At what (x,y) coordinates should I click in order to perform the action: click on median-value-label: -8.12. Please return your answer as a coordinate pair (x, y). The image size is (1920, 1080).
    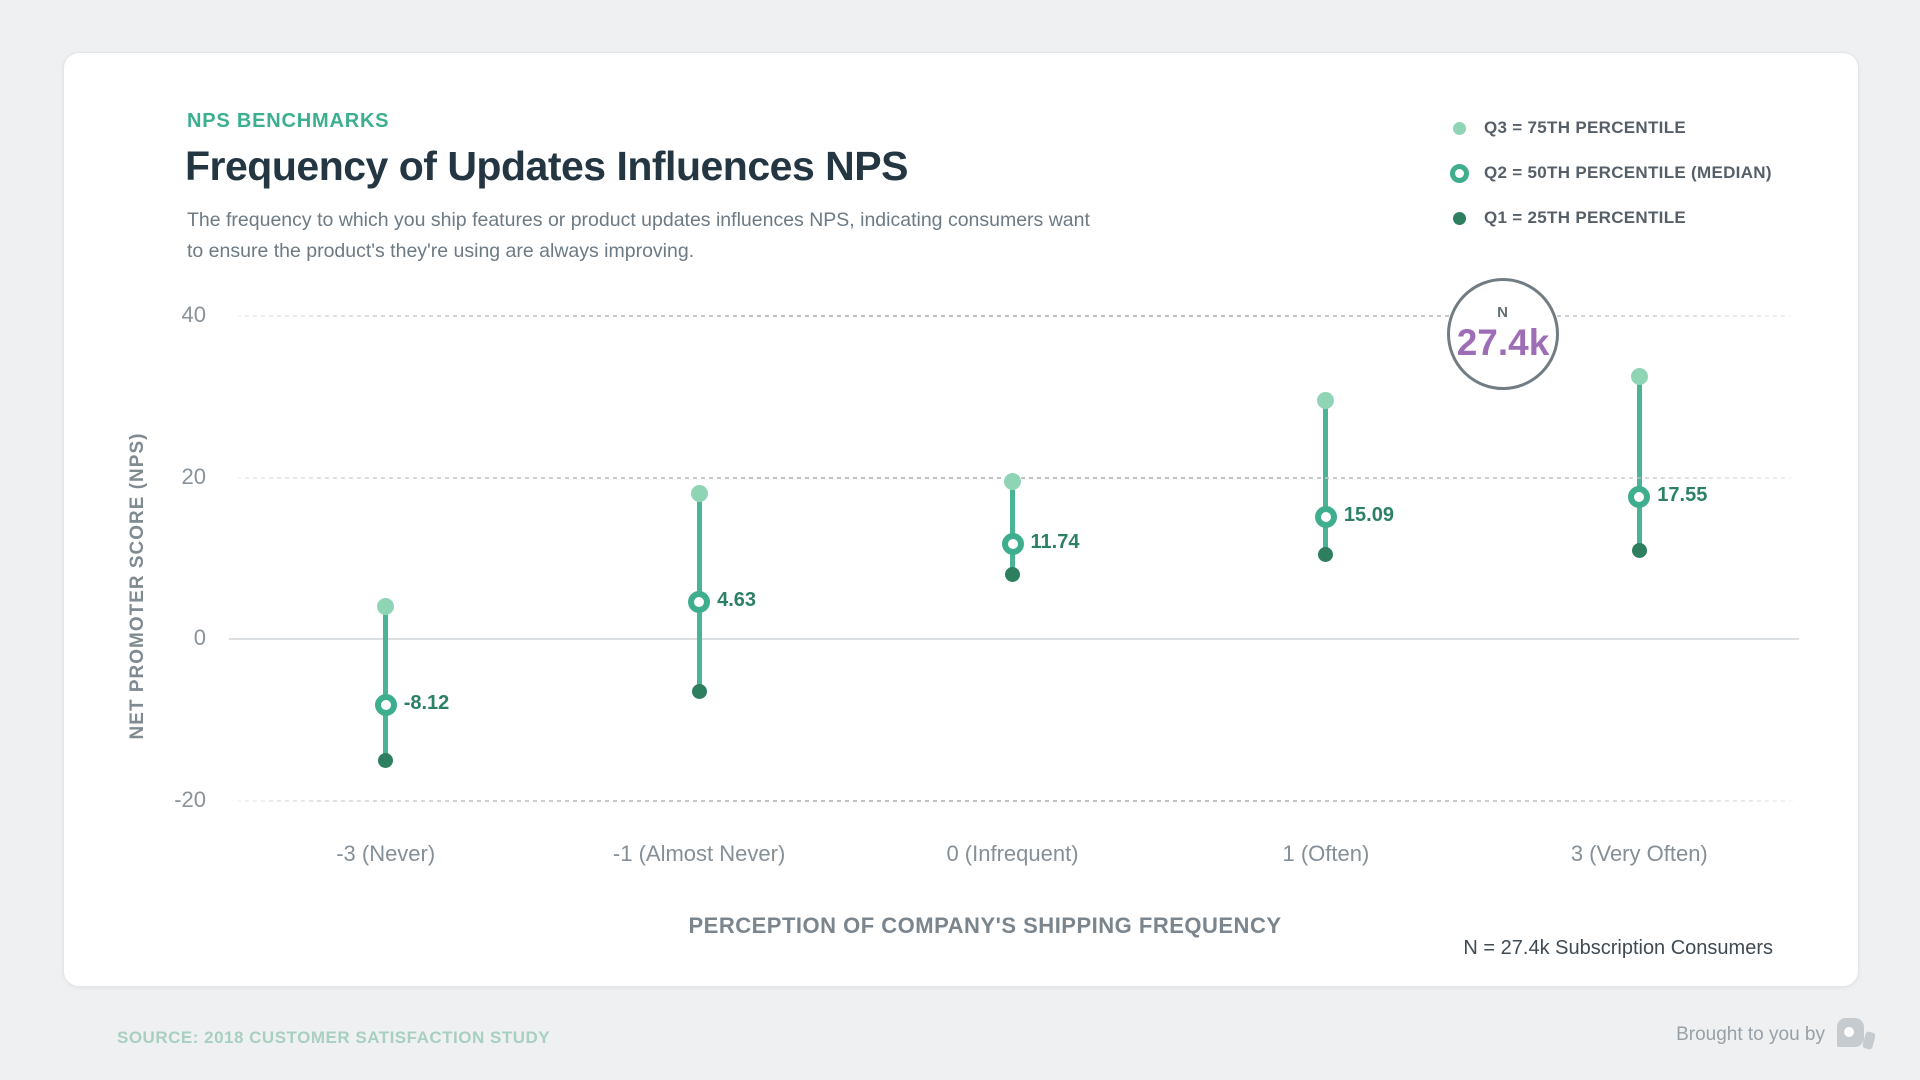
    Looking at the image, I should click on (426, 702).